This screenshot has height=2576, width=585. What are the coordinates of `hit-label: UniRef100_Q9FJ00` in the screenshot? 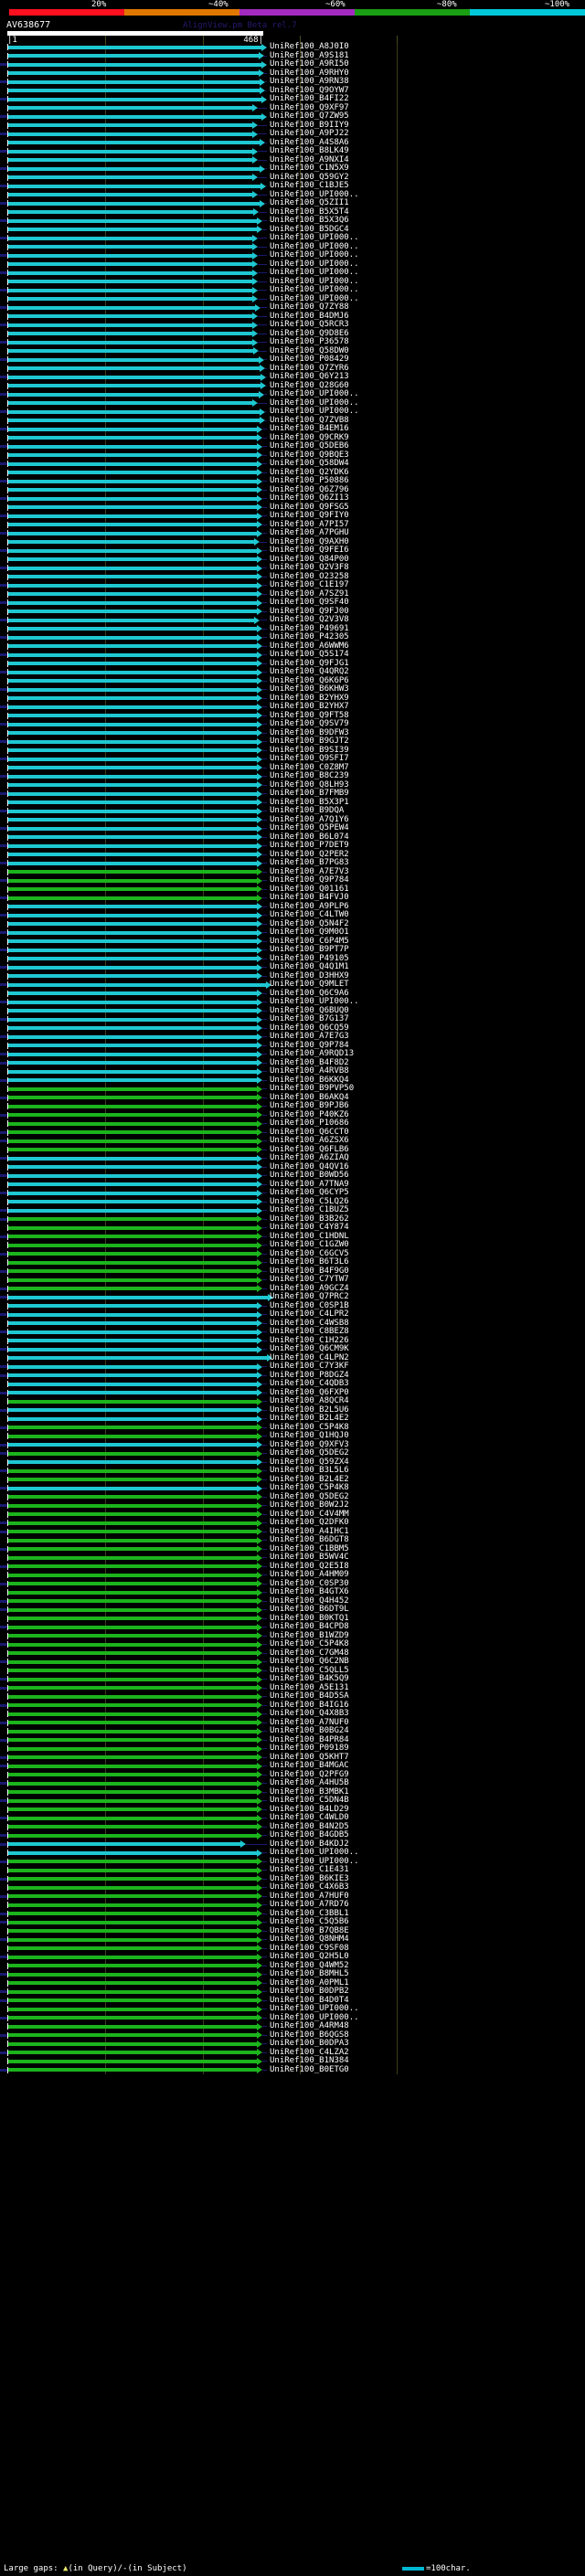 It's located at (310, 611).